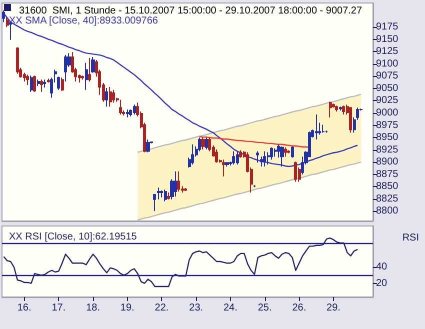  I want to click on y-tick-label: 8950, so click(387, 138).